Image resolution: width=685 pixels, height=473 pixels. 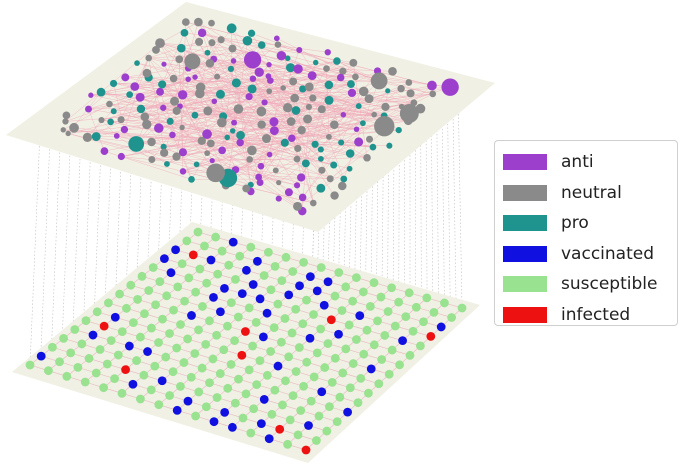 I want to click on legend-swatch-susceptible, so click(x=525, y=284).